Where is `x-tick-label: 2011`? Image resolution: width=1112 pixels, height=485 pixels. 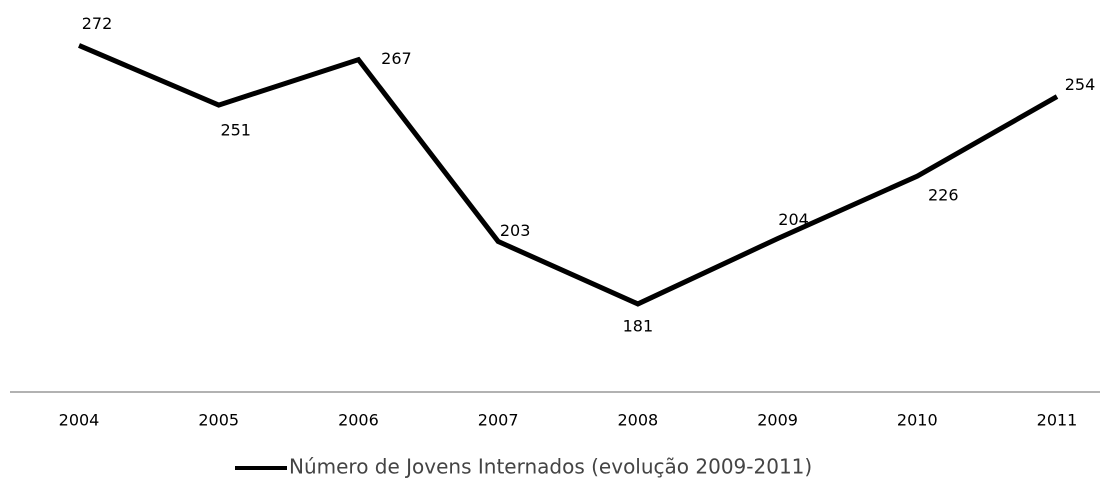
x-tick-label: 2011 is located at coordinates (1057, 420).